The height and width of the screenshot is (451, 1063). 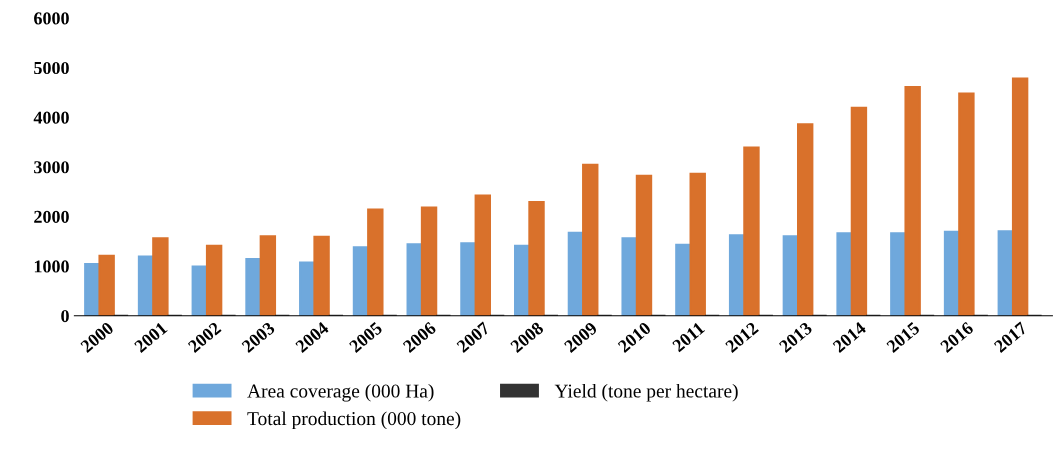 I want to click on x-tick-label: 2000, so click(x=97, y=337).